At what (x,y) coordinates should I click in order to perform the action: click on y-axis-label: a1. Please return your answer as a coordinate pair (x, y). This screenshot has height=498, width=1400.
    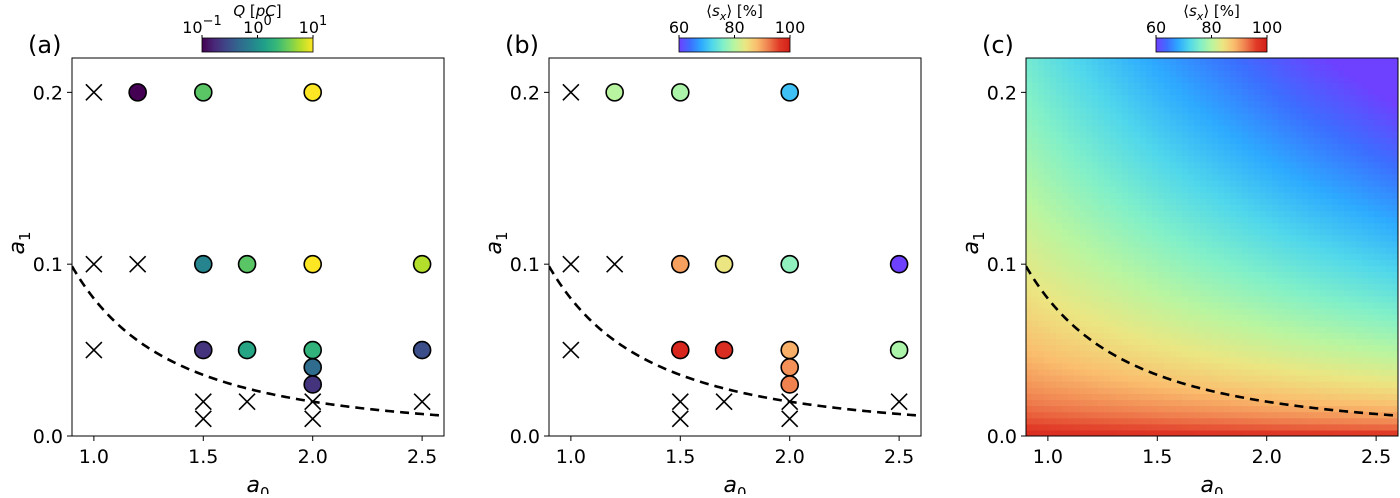
    Looking at the image, I should click on (496, 242).